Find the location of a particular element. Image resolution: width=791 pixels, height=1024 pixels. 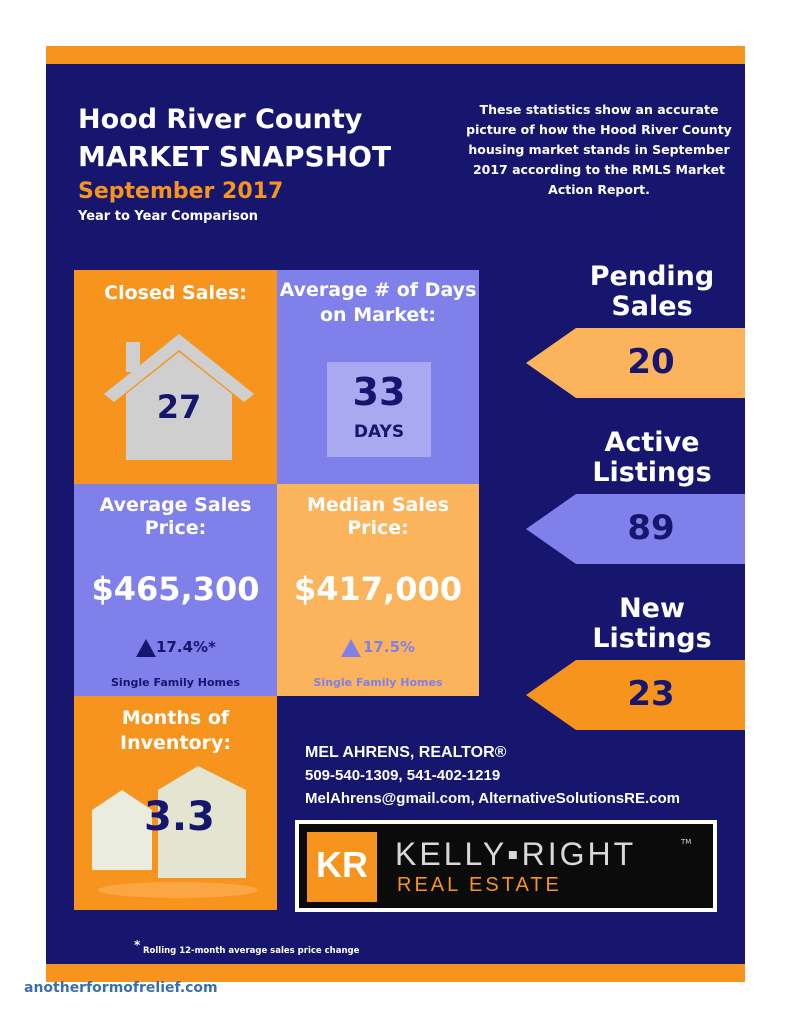

new-label: New Listings is located at coordinates (652, 624).